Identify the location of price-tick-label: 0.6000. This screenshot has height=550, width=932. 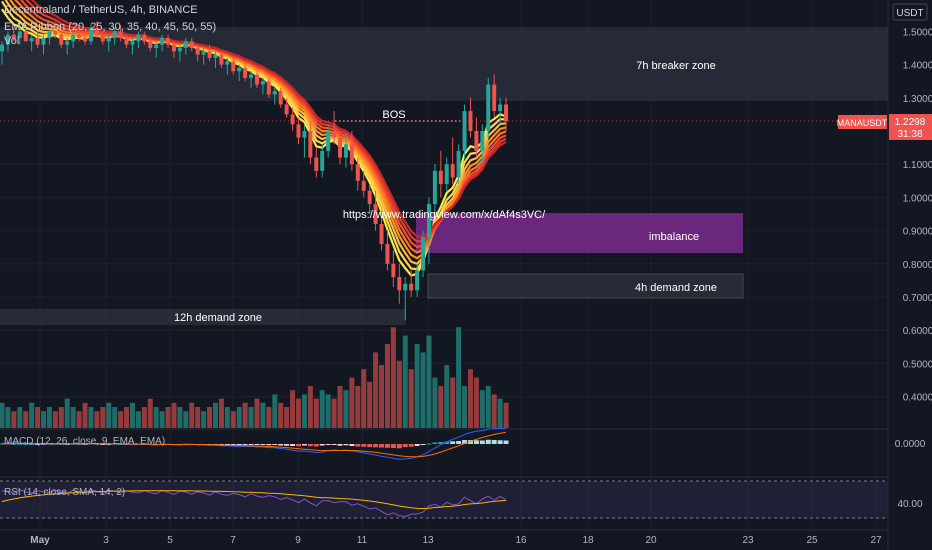
(917, 331).